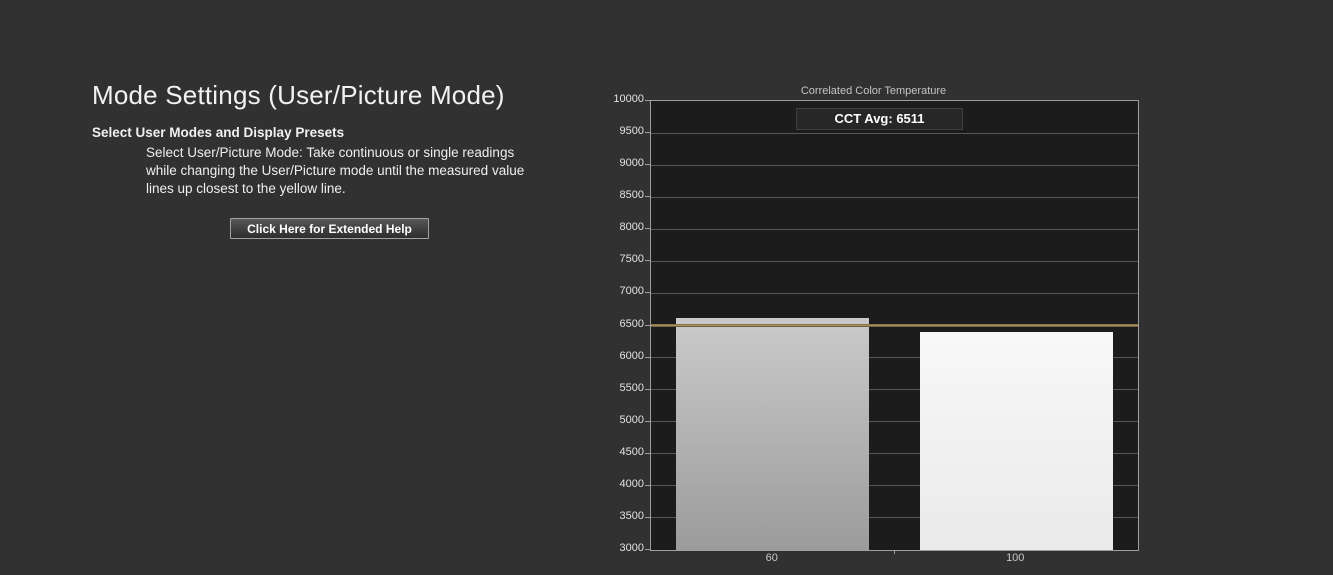 This screenshot has width=1333, height=575. What do you see at coordinates (873, 91) in the screenshot?
I see `chart-title: Correlated Color Temperature` at bounding box center [873, 91].